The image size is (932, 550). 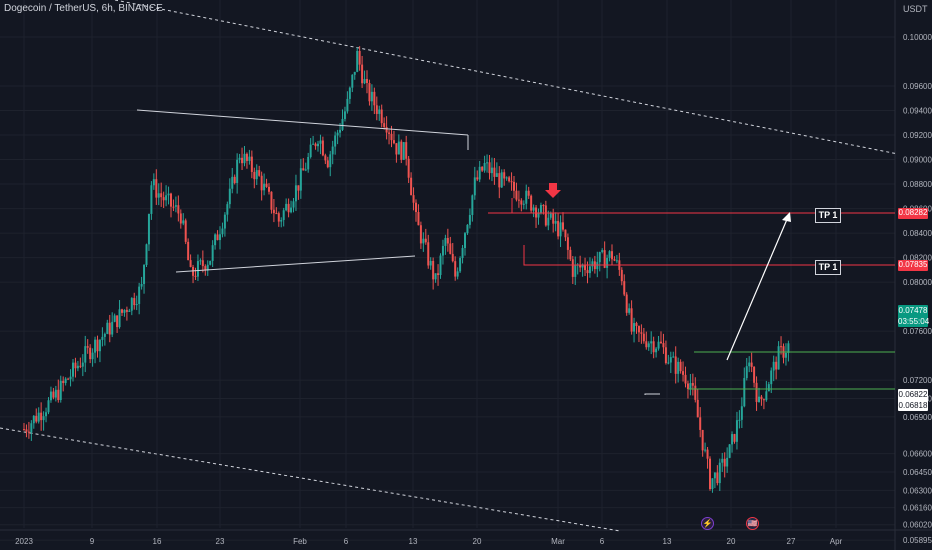 What do you see at coordinates (752, 523) in the screenshot?
I see `us-flag-event-icon: 🇺🇸` at bounding box center [752, 523].